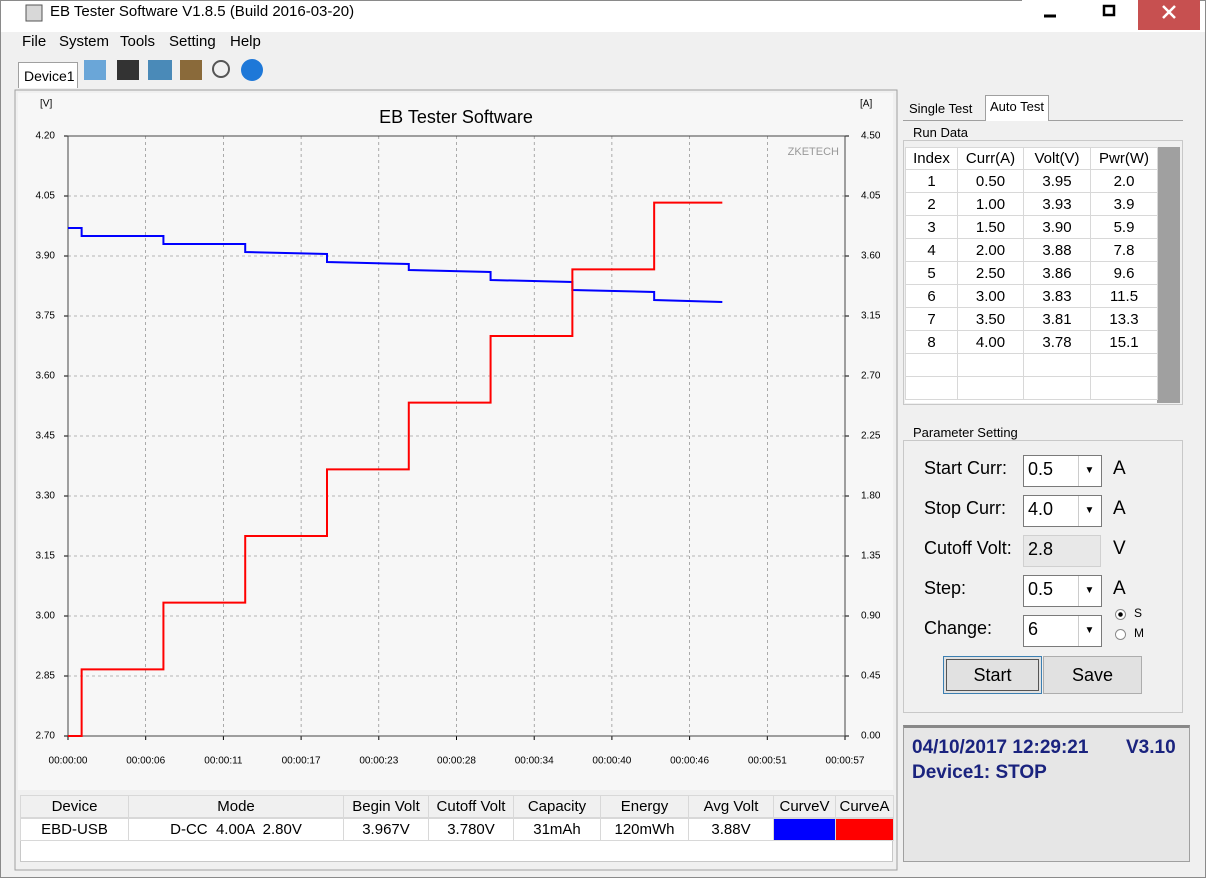 Image resolution: width=1206 pixels, height=878 pixels. Describe the element at coordinates (931, 273) in the screenshot. I see `table-cell: 5` at that location.